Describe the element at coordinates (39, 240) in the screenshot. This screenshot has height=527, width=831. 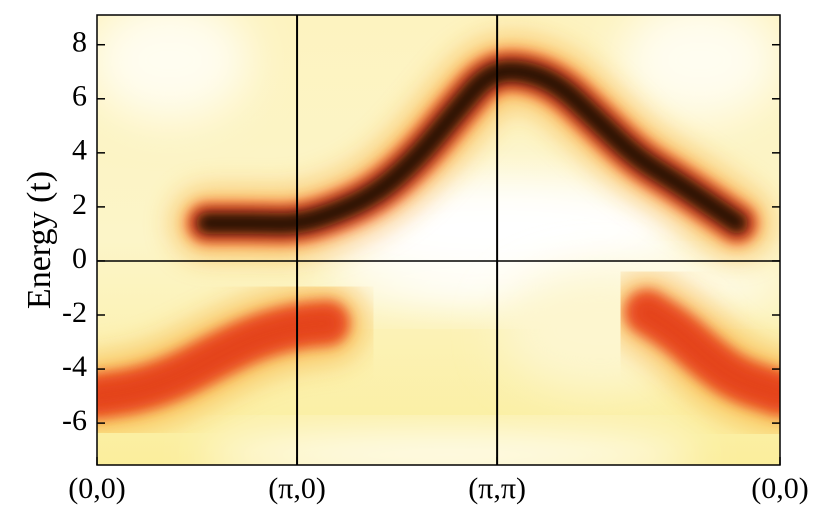
I see `y-axis-label: Energy (t)` at that location.